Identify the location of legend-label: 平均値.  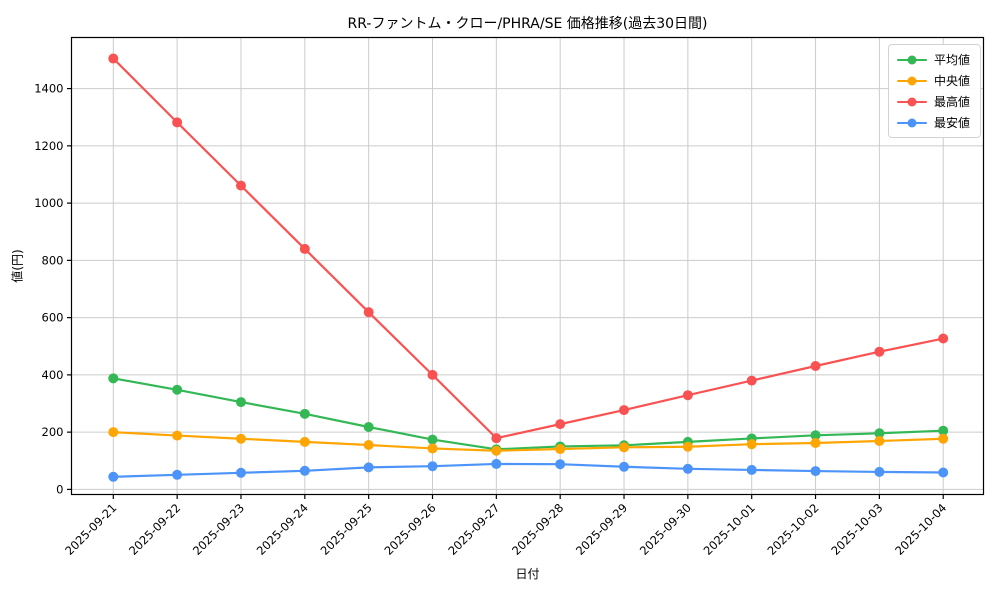
(952, 60).